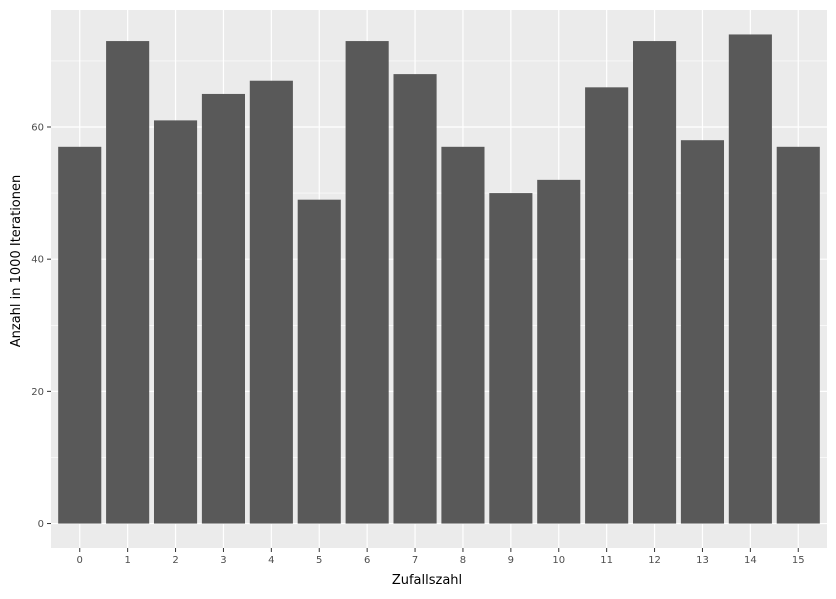  Describe the element at coordinates (750, 560) in the screenshot. I see `x-tick-label: 14` at that location.